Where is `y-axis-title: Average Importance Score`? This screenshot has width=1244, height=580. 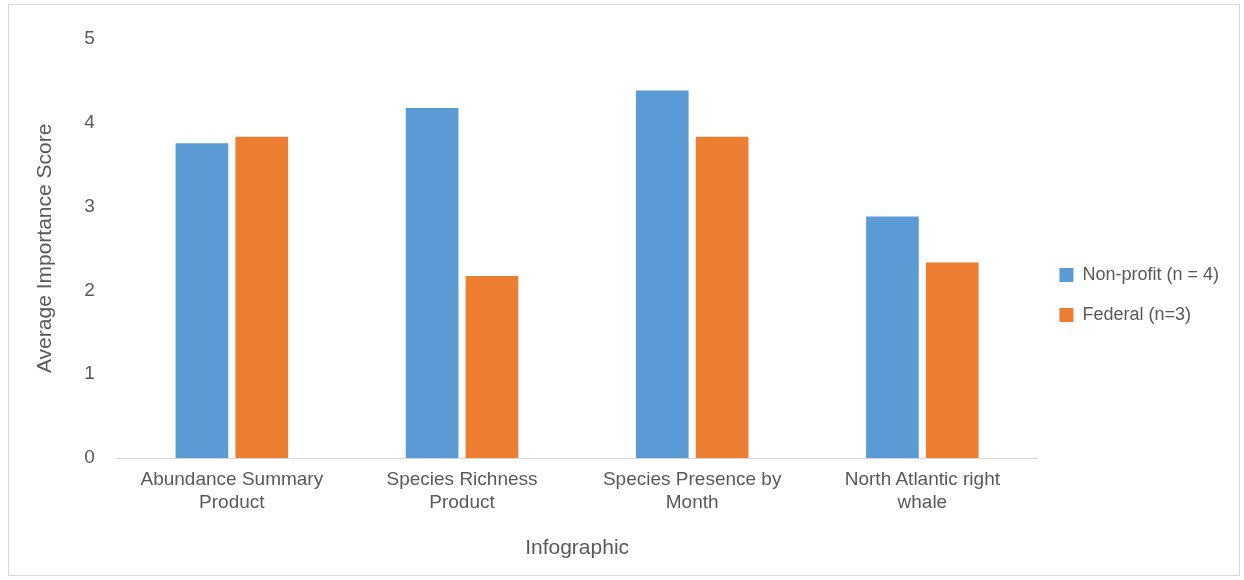
y-axis-title: Average Importance Score is located at coordinates (44, 248).